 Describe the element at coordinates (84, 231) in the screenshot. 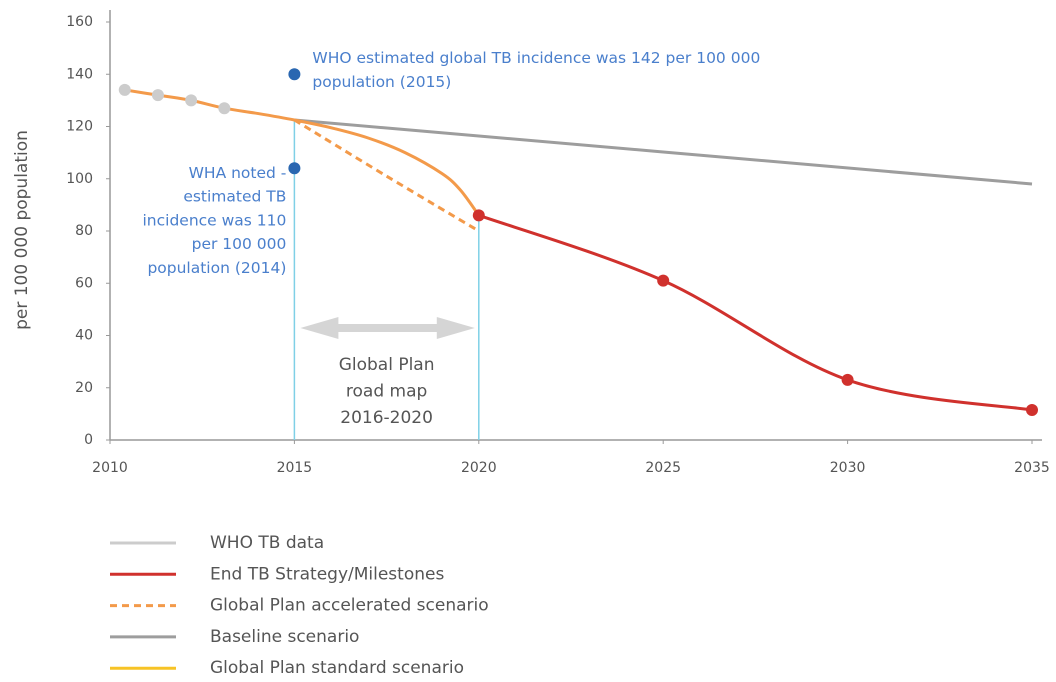

I see `y-tick-label: 80` at that location.